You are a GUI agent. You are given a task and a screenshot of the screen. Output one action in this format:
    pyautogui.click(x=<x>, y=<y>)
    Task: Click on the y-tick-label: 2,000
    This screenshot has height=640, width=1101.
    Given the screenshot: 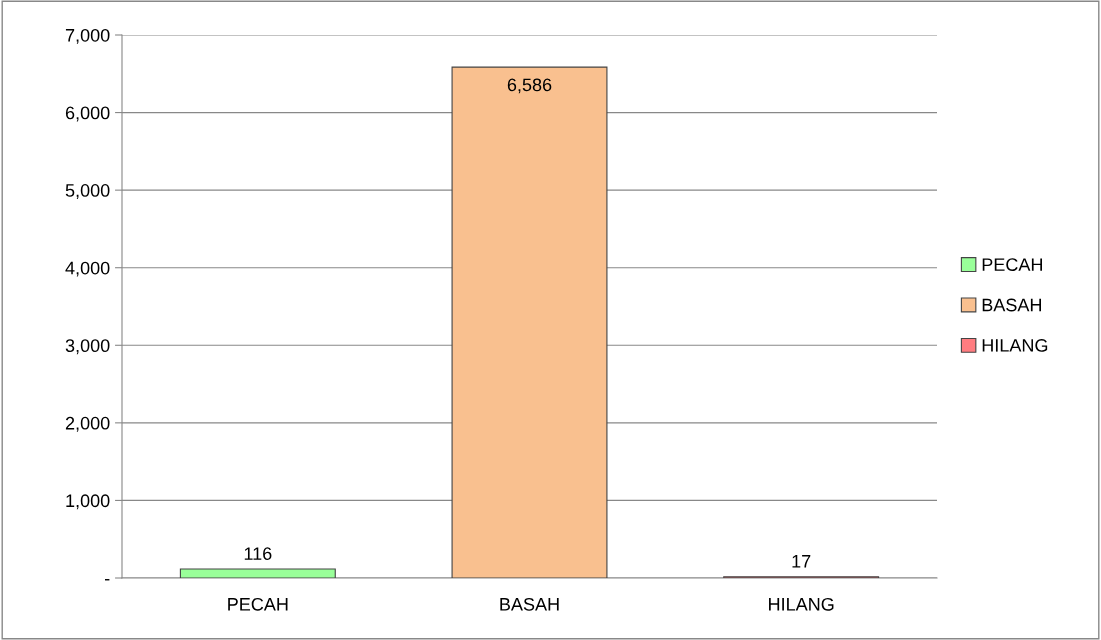 What is the action you would take?
    pyautogui.click(x=87, y=424)
    